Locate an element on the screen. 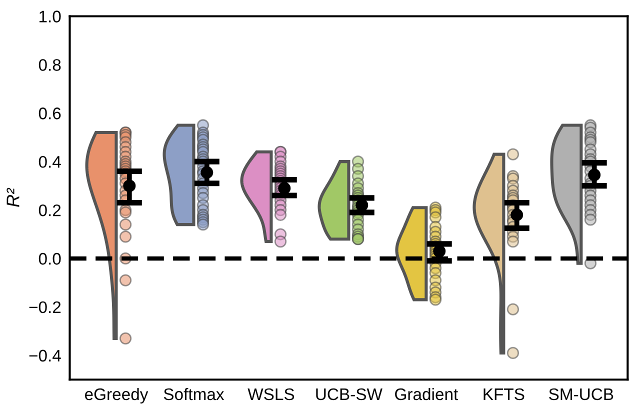 The width and height of the screenshot is (634, 406). x-tick-label: UCB-SW is located at coordinates (349, 394).